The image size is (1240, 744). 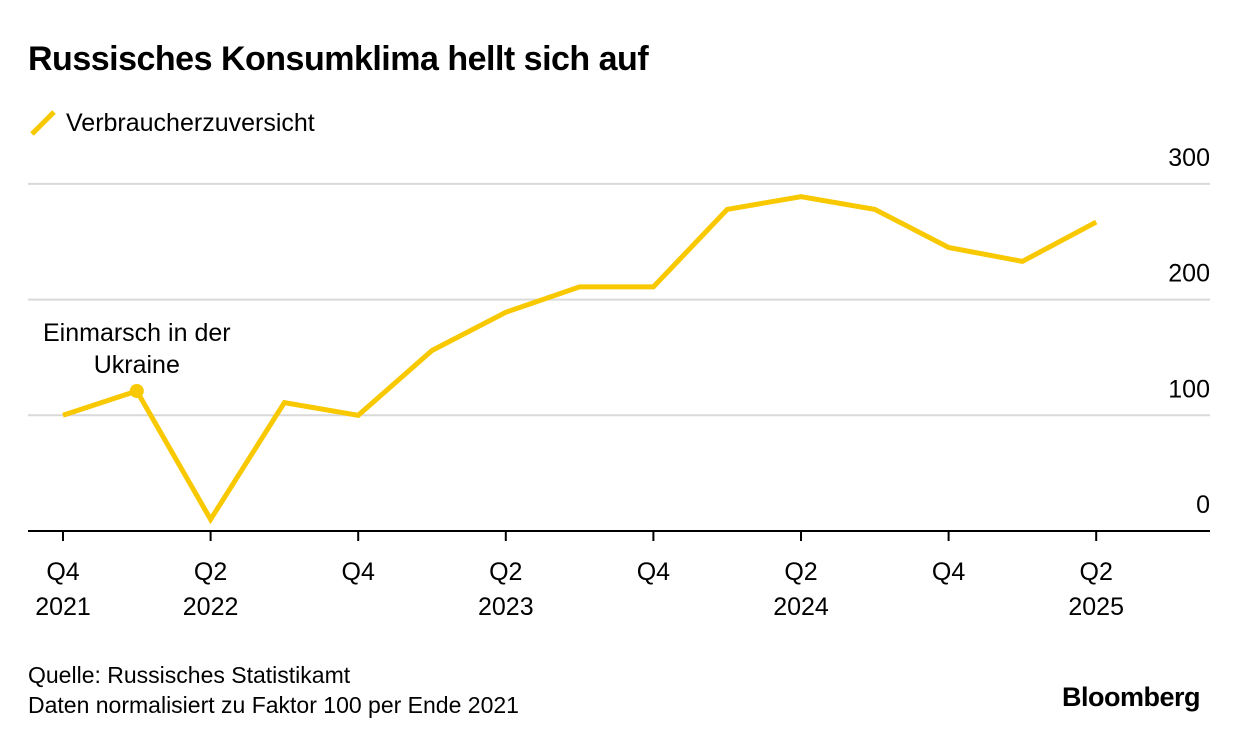 What do you see at coordinates (136, 391) in the screenshot?
I see `annotation-marker` at bounding box center [136, 391].